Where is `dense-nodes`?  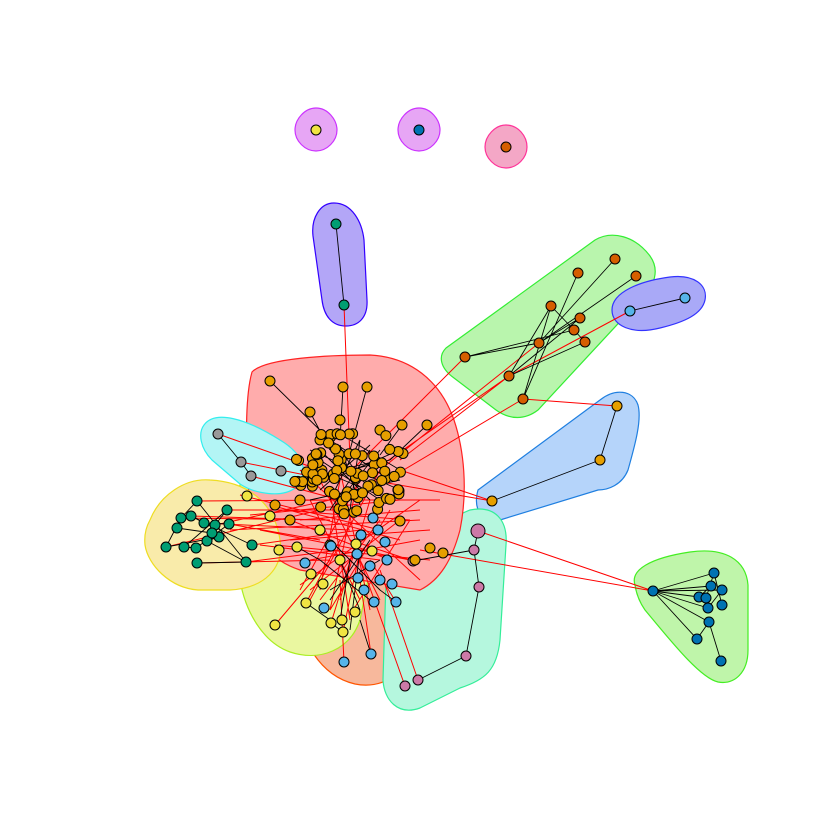
dense-nodes is located at coordinates (345, 521).